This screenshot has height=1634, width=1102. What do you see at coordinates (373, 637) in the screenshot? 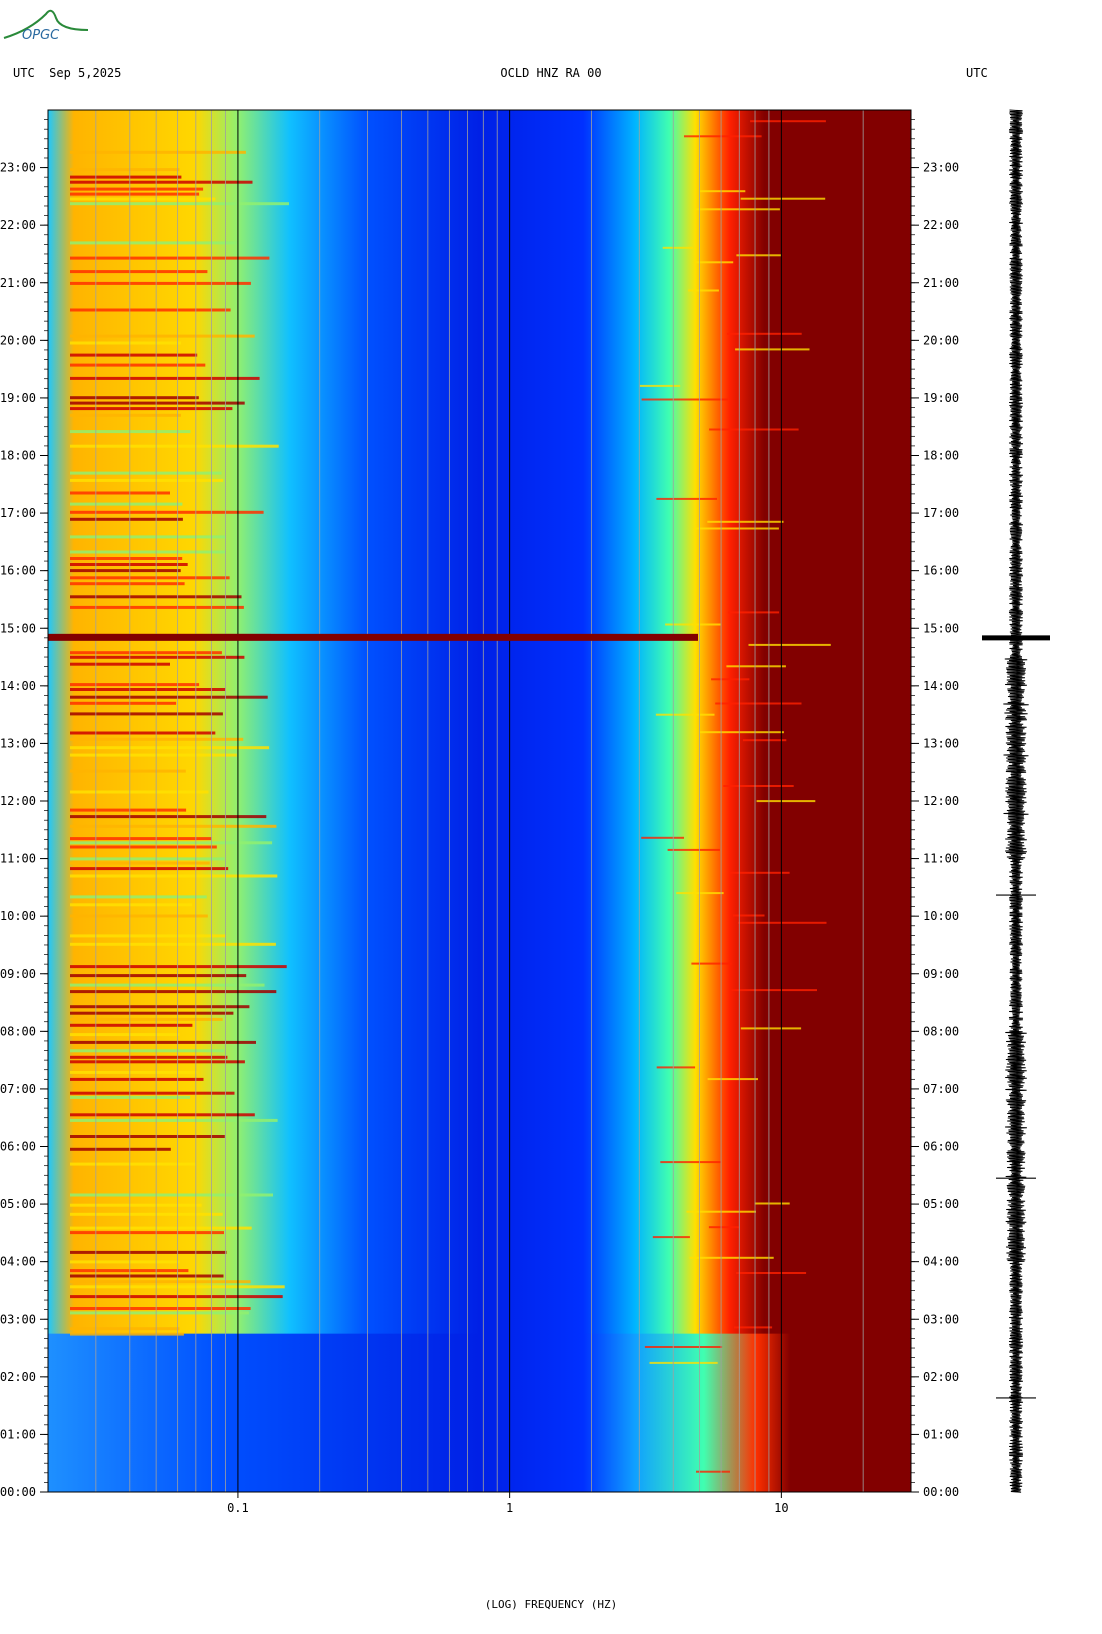
I see `event-band` at bounding box center [373, 637].